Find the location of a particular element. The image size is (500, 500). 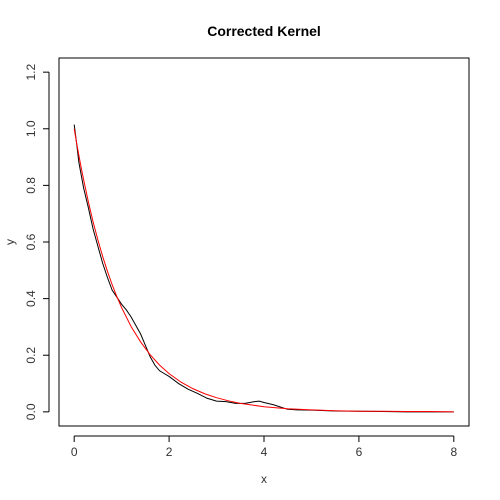

y-tick-label: 0.6 is located at coordinates (31, 241).